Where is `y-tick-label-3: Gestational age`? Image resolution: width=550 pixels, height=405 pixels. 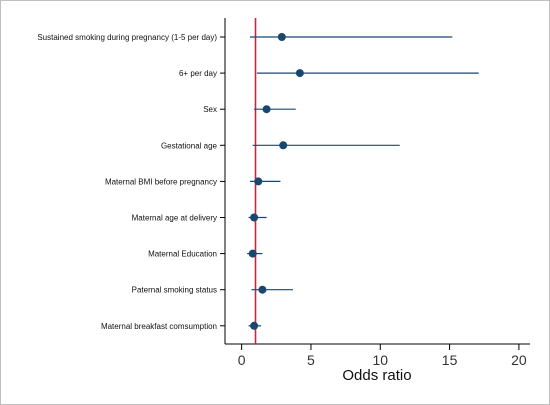
y-tick-label-3: Gestational age is located at coordinates (189, 145).